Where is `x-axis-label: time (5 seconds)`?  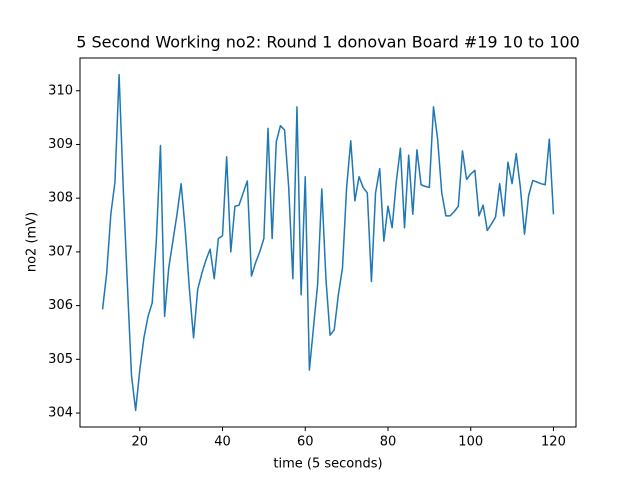
x-axis-label: time (5 seconds) is located at coordinates (327, 464).